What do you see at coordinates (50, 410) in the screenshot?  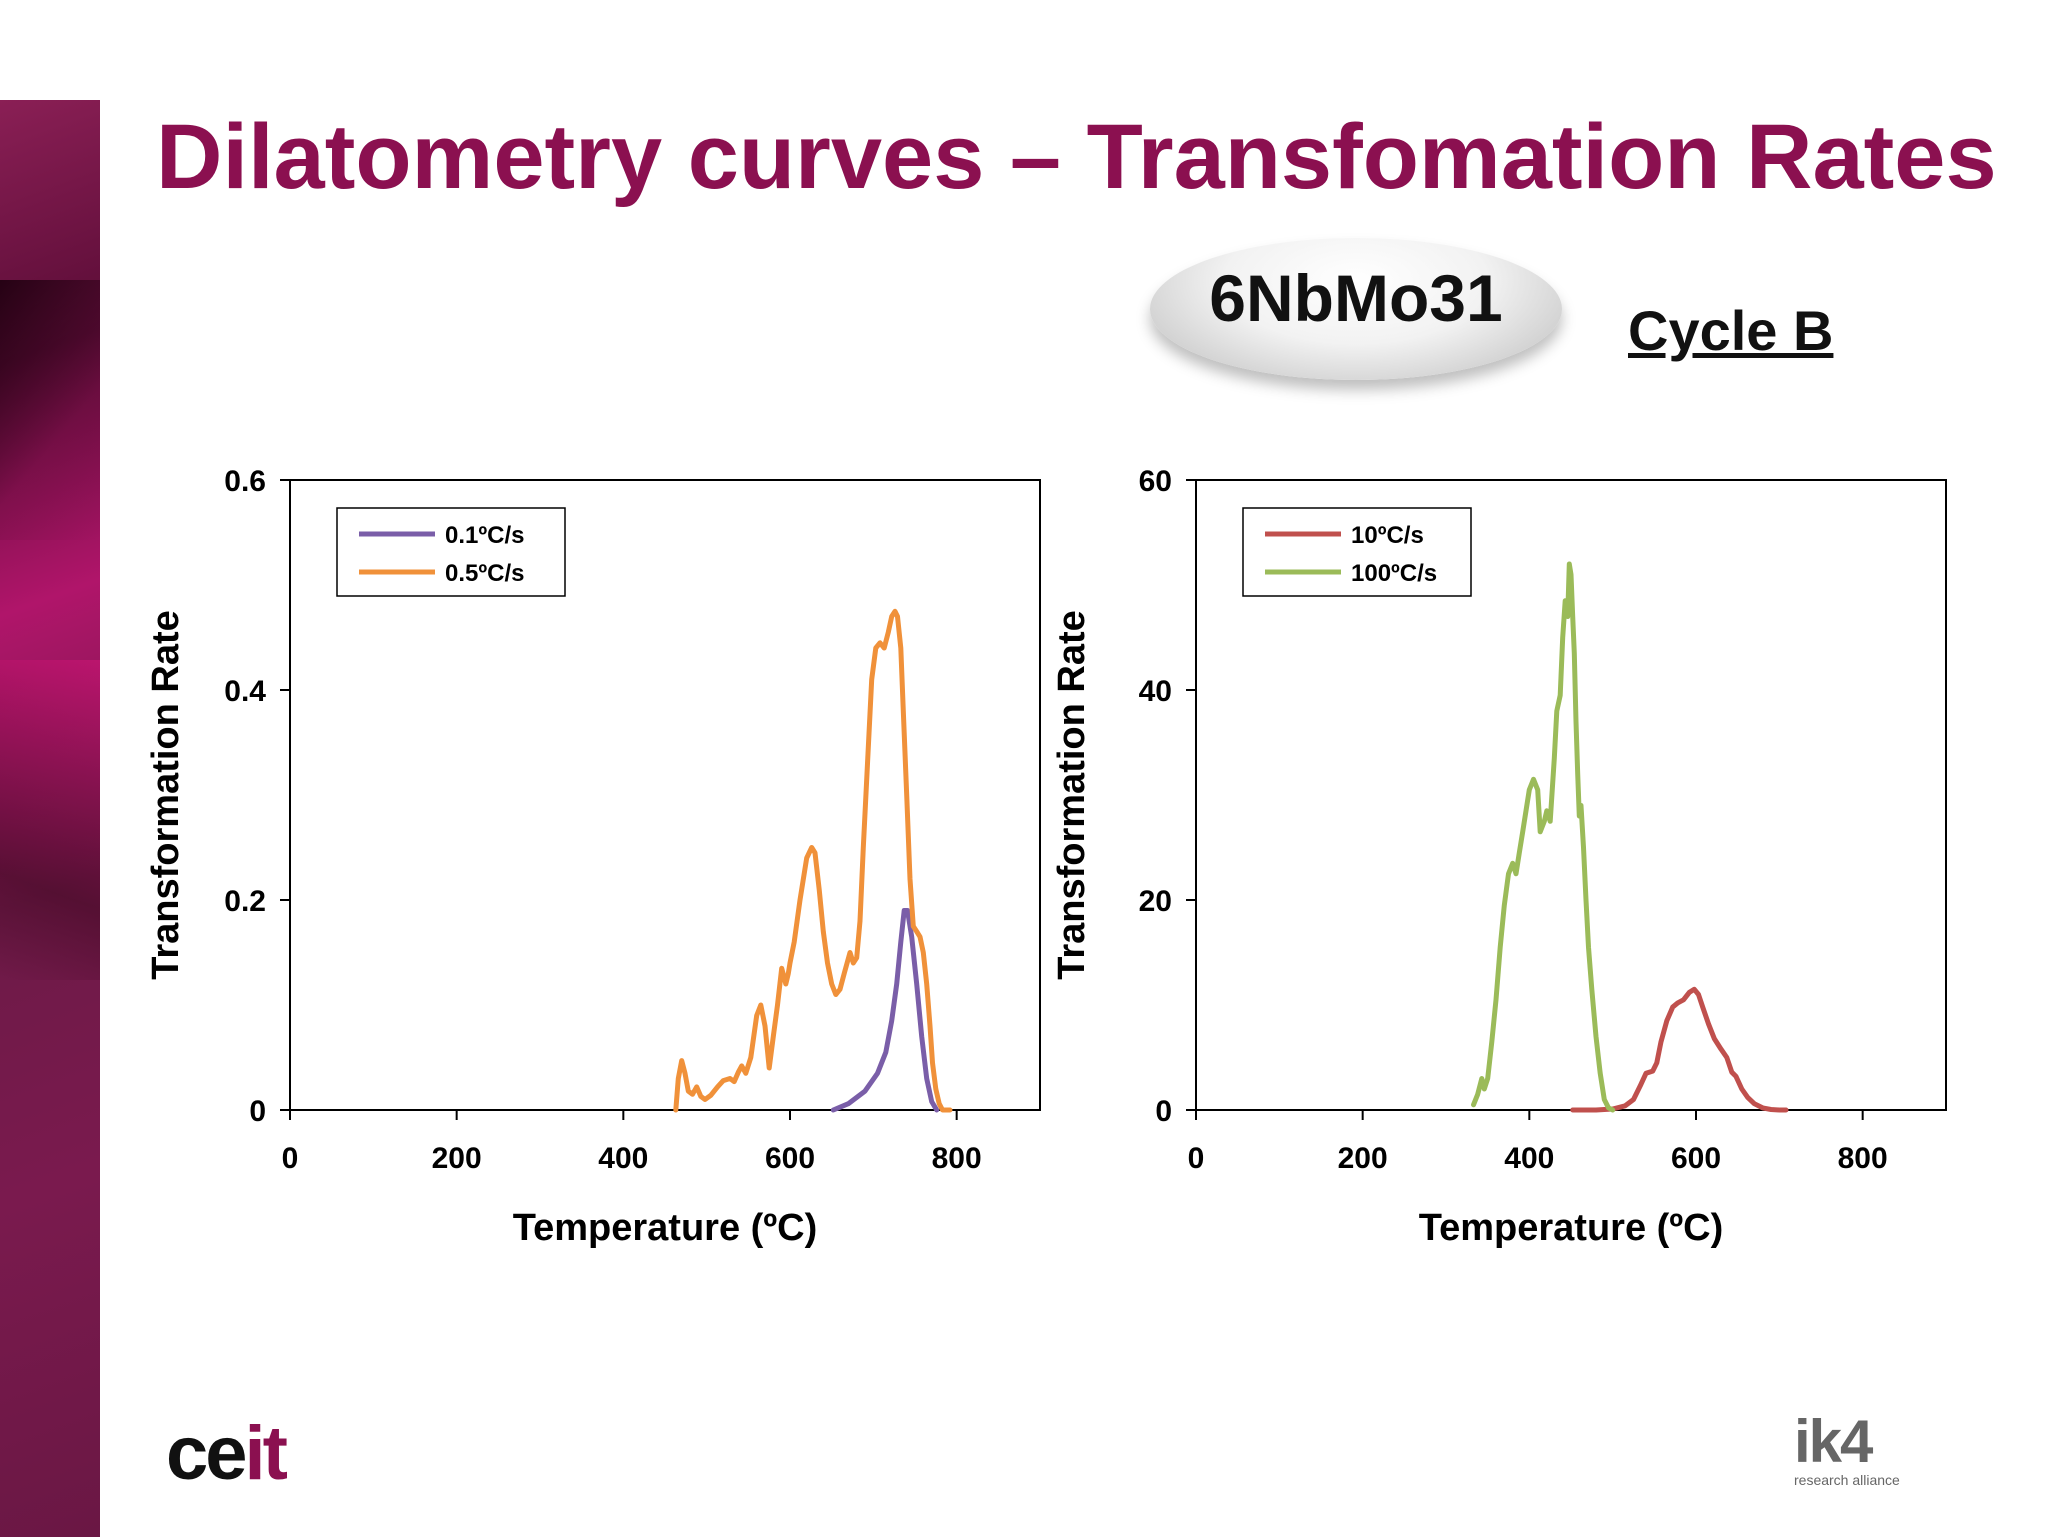 I see `band-dark-streak` at bounding box center [50, 410].